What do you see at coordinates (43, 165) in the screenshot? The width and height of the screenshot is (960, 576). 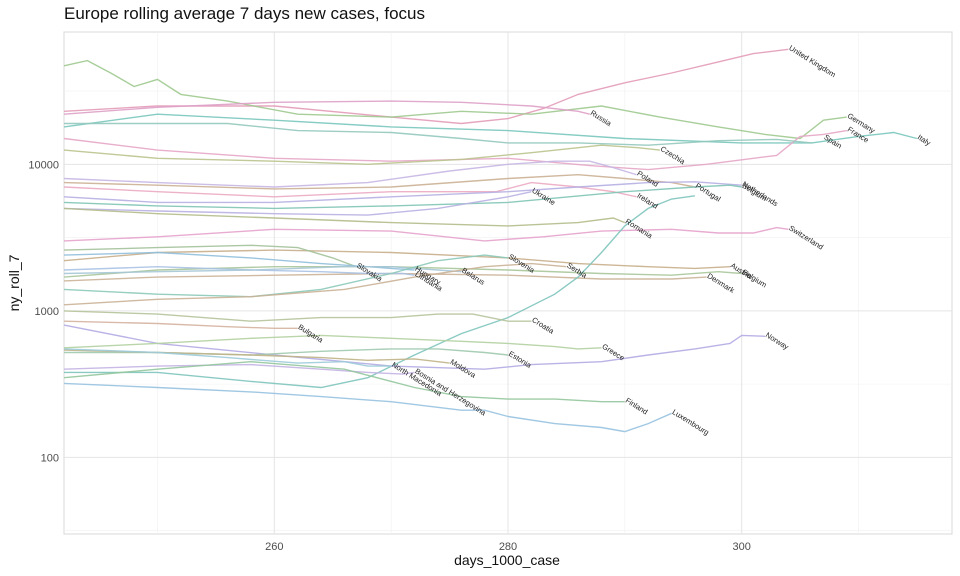 I see `y-tick-label: 10000` at bounding box center [43, 165].